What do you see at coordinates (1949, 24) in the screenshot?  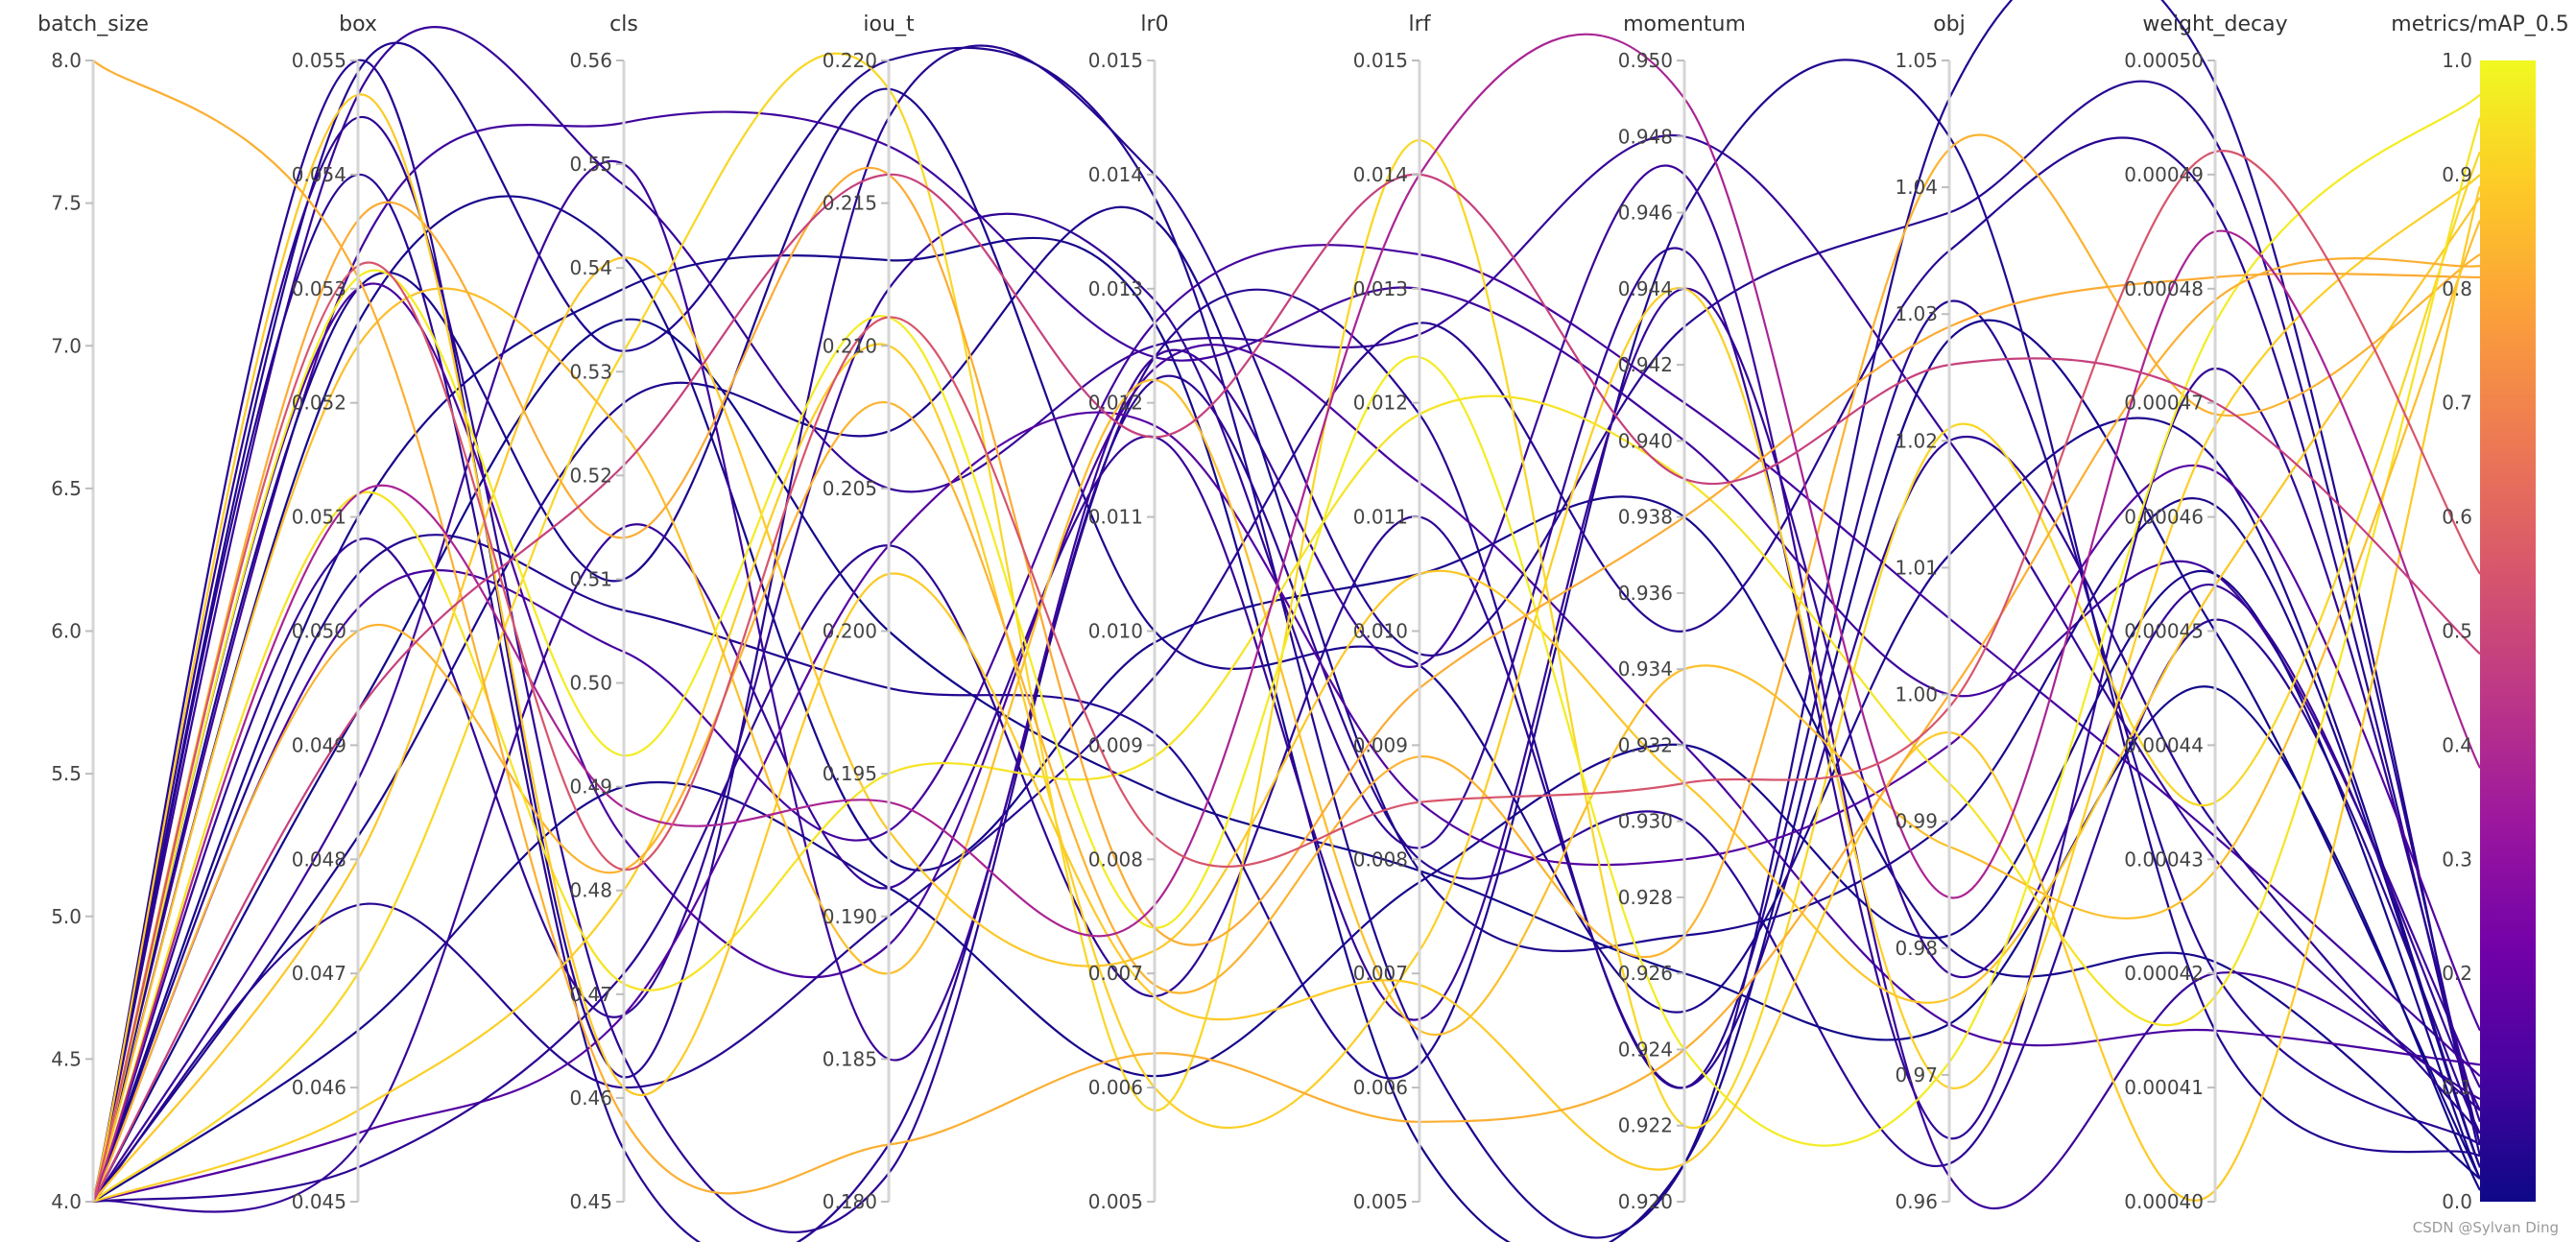 I see `axis-title: obj` at bounding box center [1949, 24].